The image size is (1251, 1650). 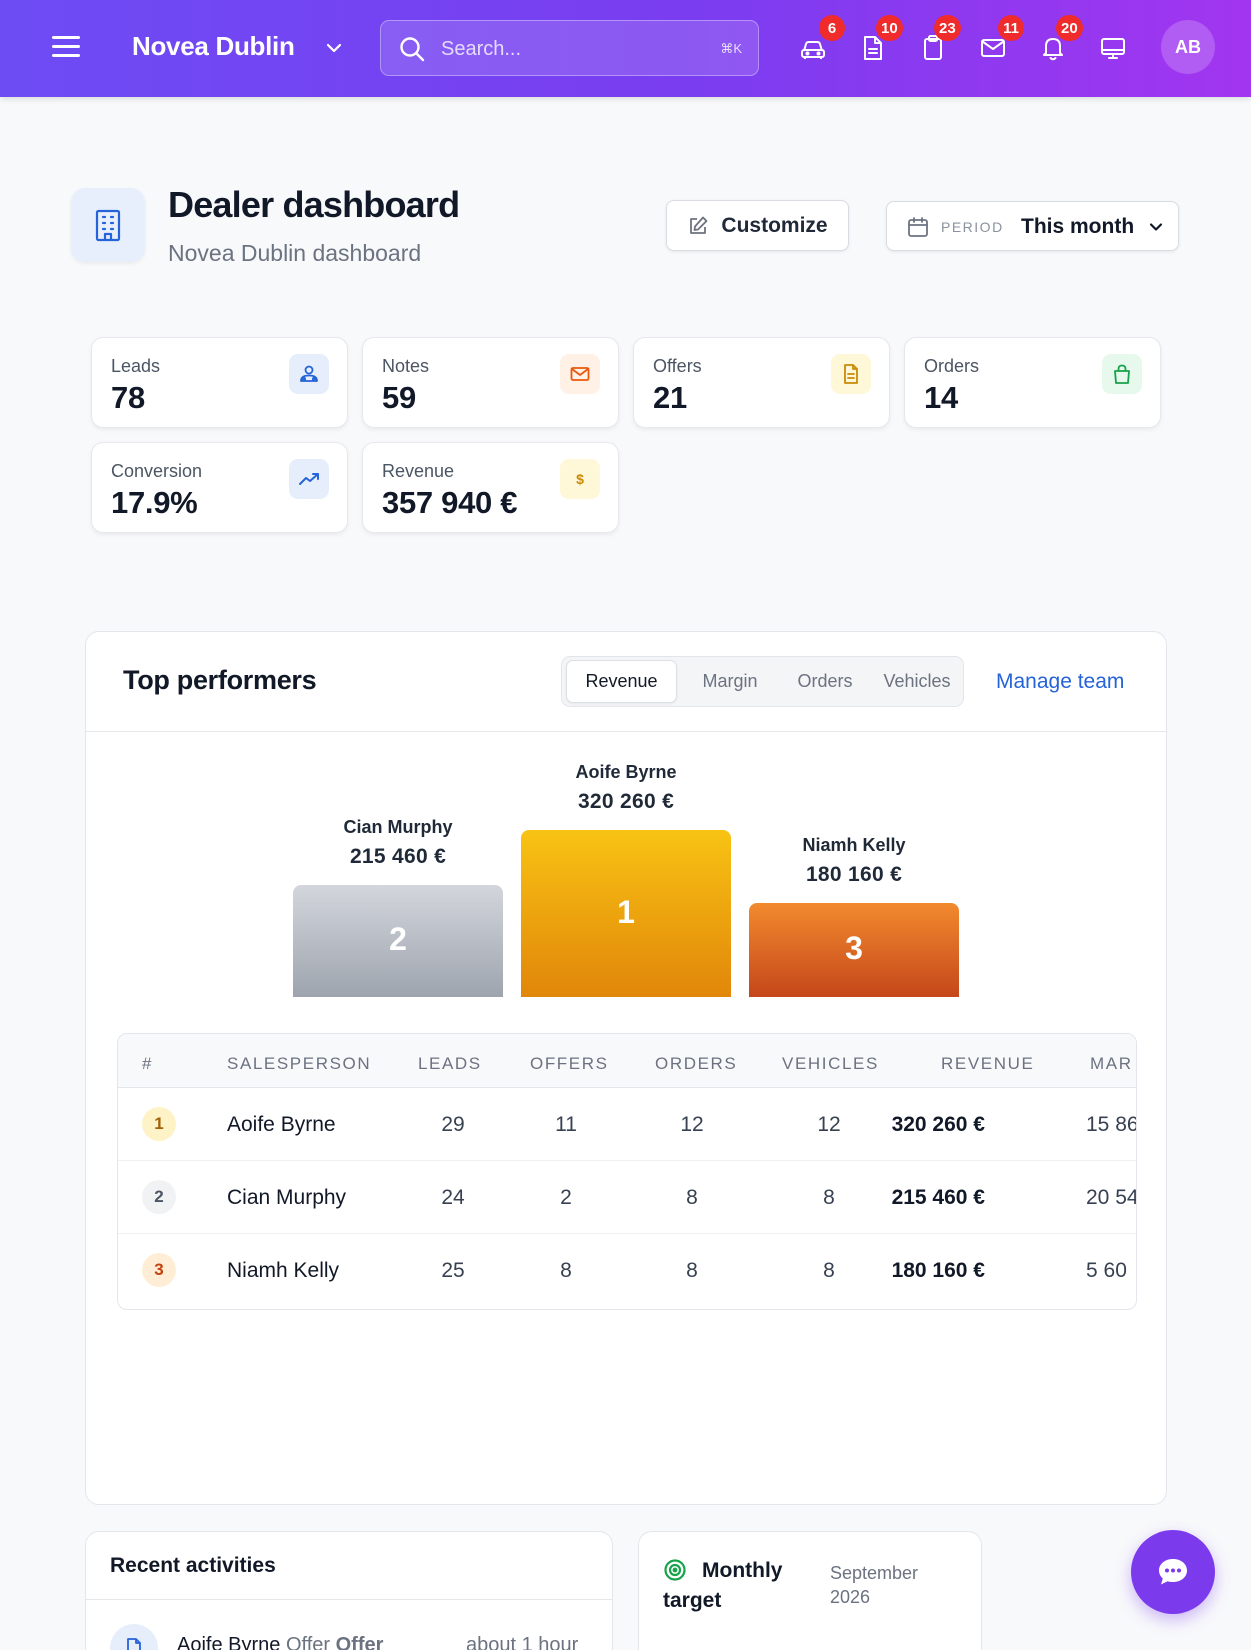 What do you see at coordinates (832, 28) in the screenshot?
I see `vehicles-badge: 6` at bounding box center [832, 28].